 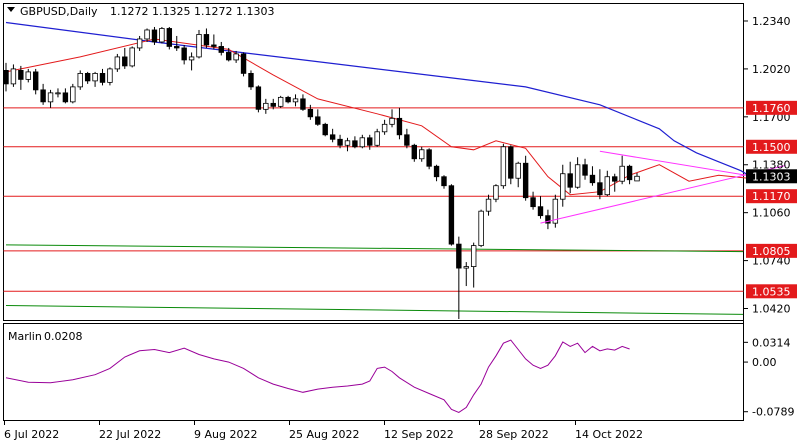 What do you see at coordinates (663, 194) in the screenshot?
I see `triangle-lower-line` at bounding box center [663, 194].